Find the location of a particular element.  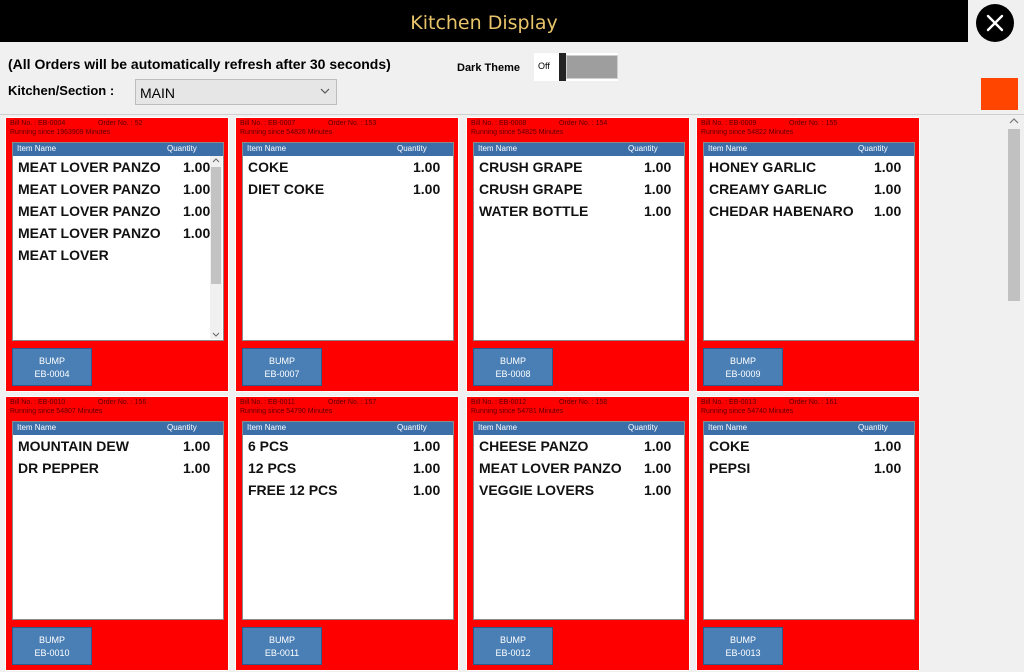

dark-theme-toggle: Off is located at coordinates (576, 67).